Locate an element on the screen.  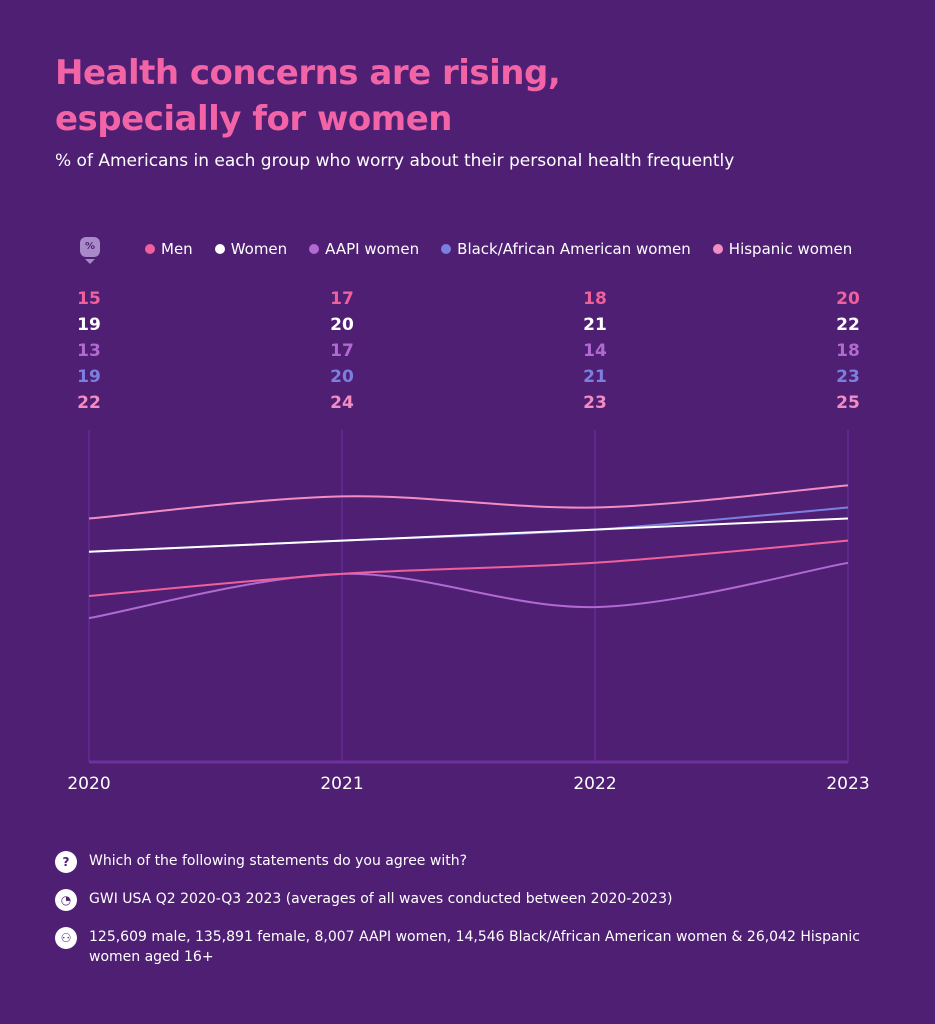
data-label: 24 is located at coordinates (342, 403).